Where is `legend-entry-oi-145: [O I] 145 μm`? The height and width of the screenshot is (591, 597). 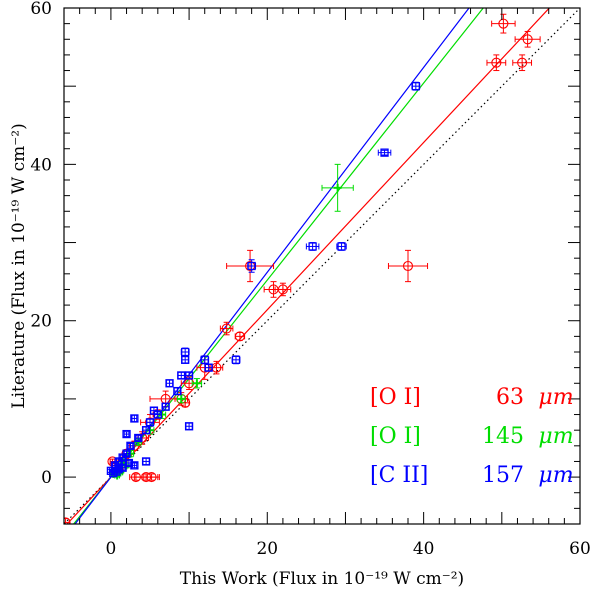 legend-entry-oi-145: [O I] 145 μm is located at coordinates (472, 436).